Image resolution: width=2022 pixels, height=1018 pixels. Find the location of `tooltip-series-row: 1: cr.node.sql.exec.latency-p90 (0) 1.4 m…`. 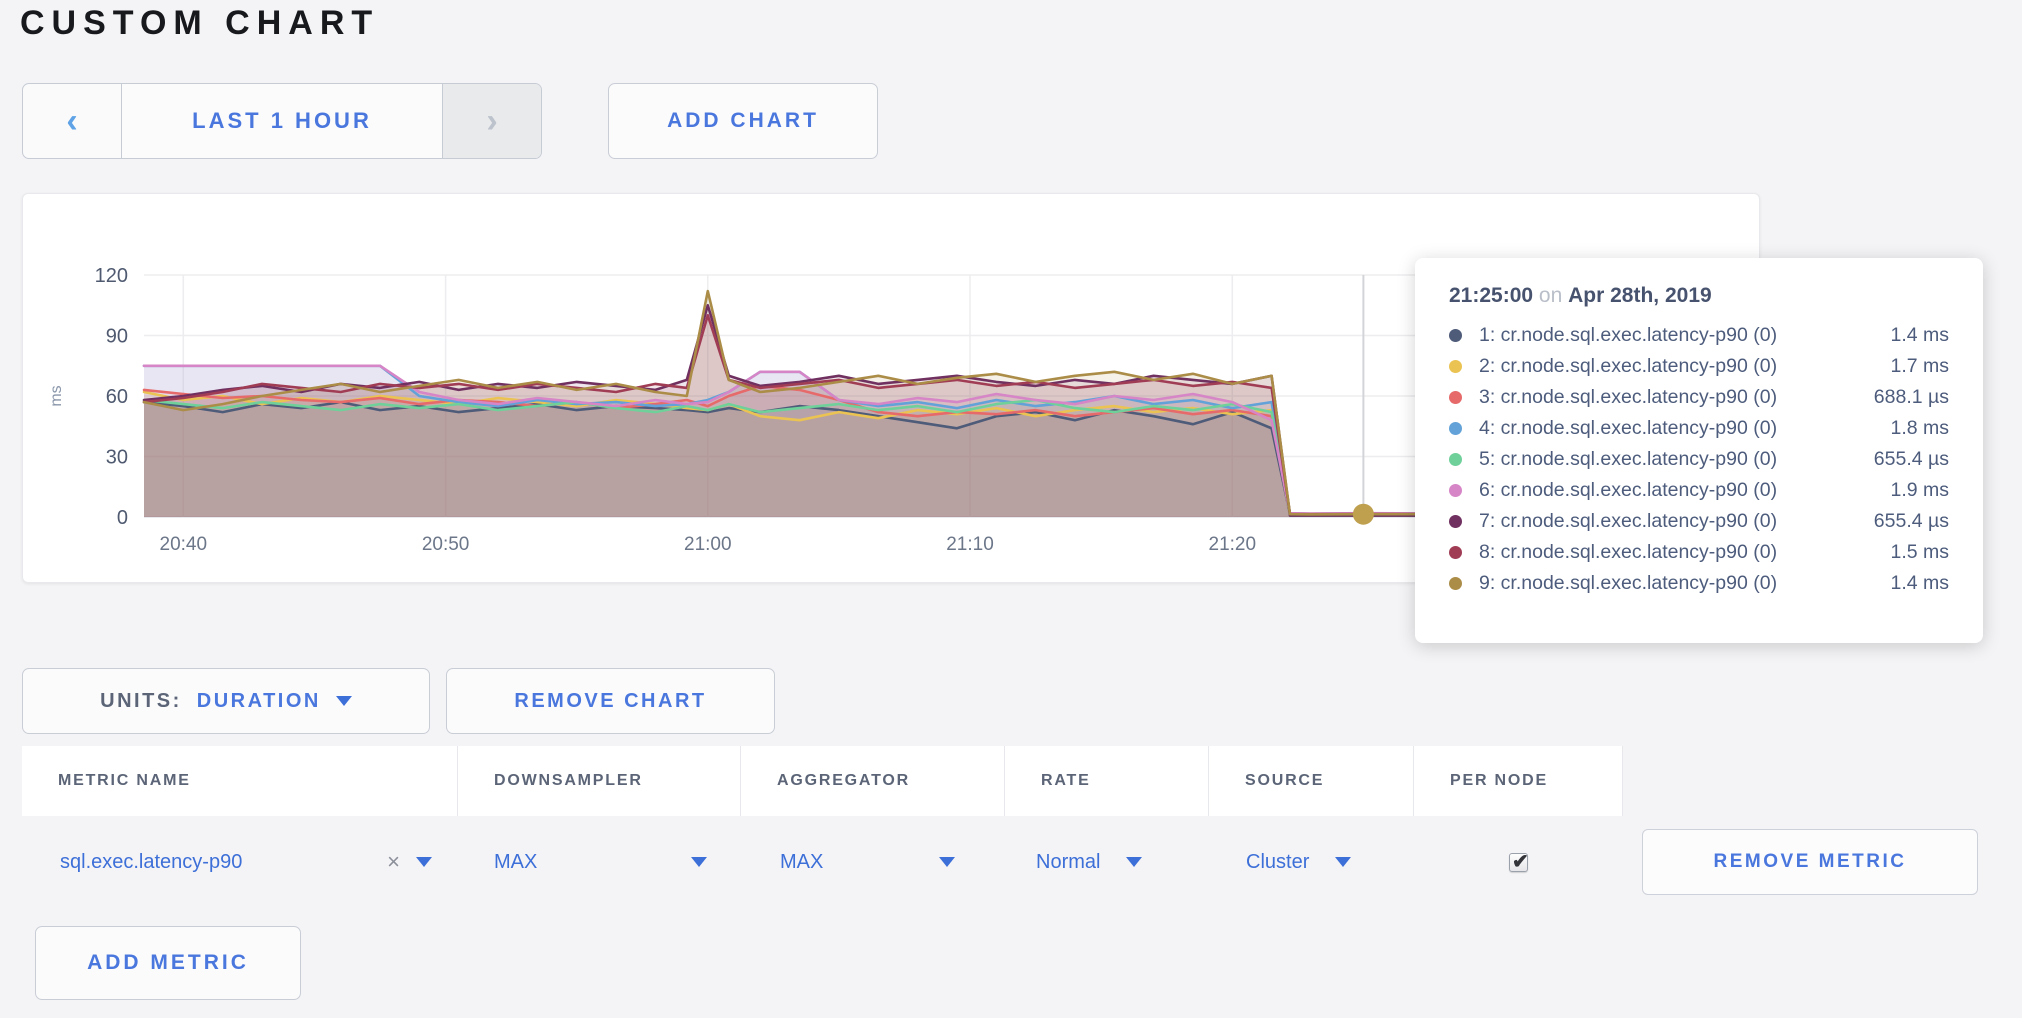

tooltip-series-row: 1: cr.node.sql.exec.latency-p90 (0) 1.4 m… is located at coordinates (1699, 335).